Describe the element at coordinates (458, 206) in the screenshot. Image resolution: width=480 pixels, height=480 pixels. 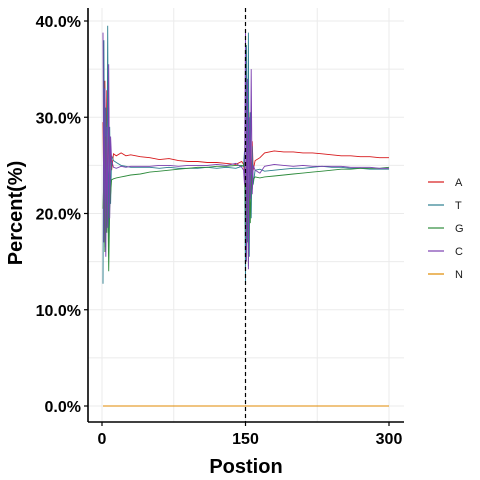
I see `legend-label: T` at that location.